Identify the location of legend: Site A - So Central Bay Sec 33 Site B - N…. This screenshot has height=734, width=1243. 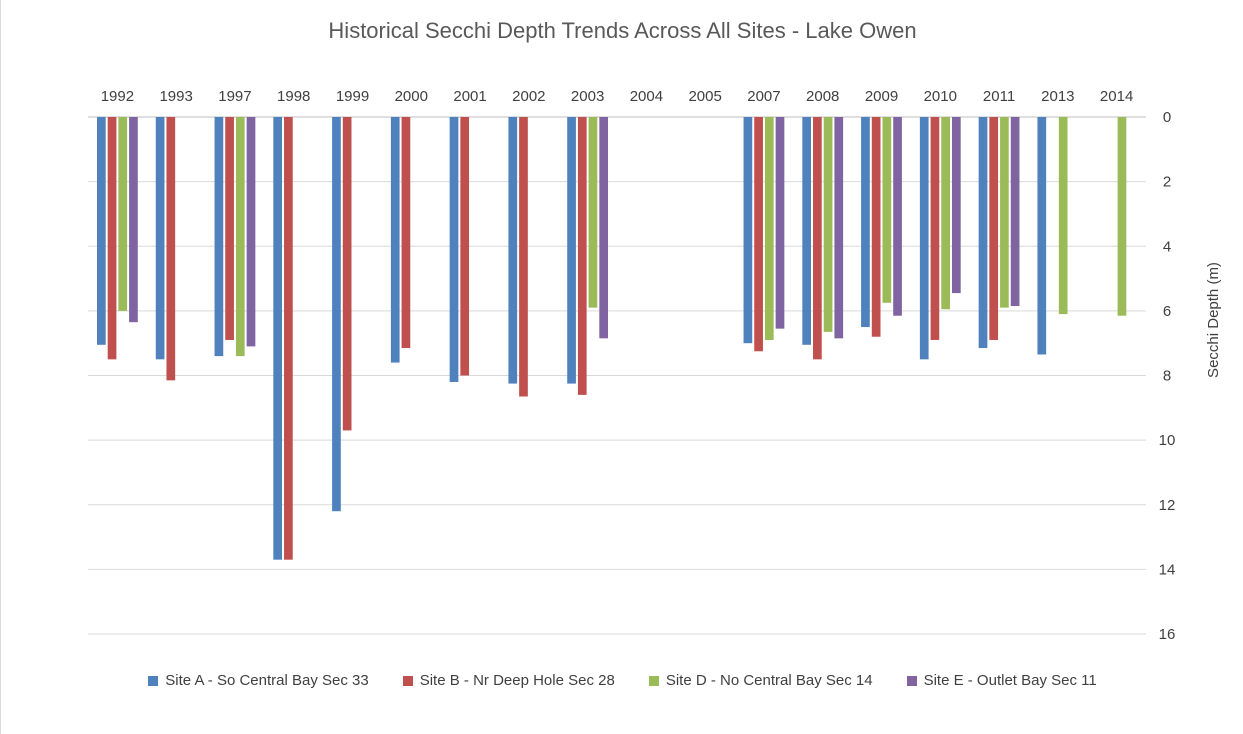
(622, 680).